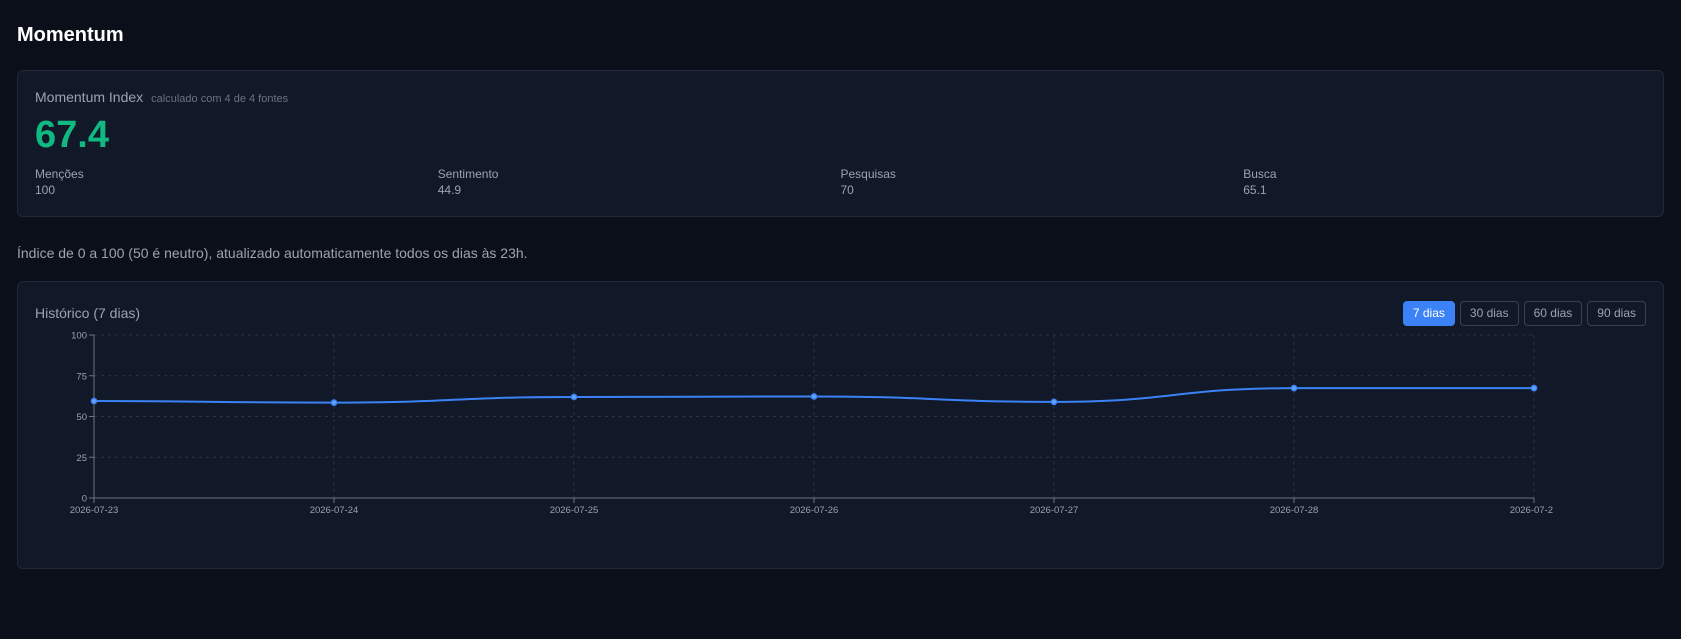  What do you see at coordinates (1294, 510) in the screenshot?
I see `x-tick-label: 2026-07-28` at bounding box center [1294, 510].